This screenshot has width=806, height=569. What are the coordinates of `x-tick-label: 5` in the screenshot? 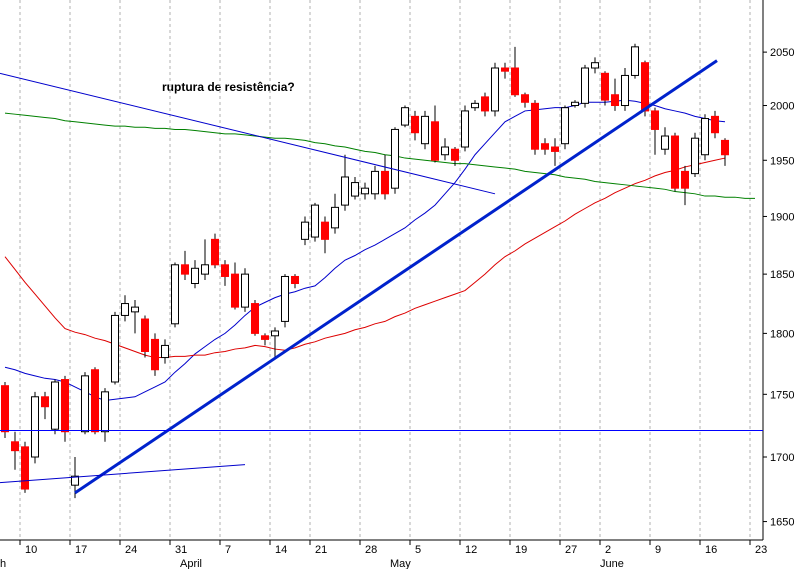 It's located at (418, 550).